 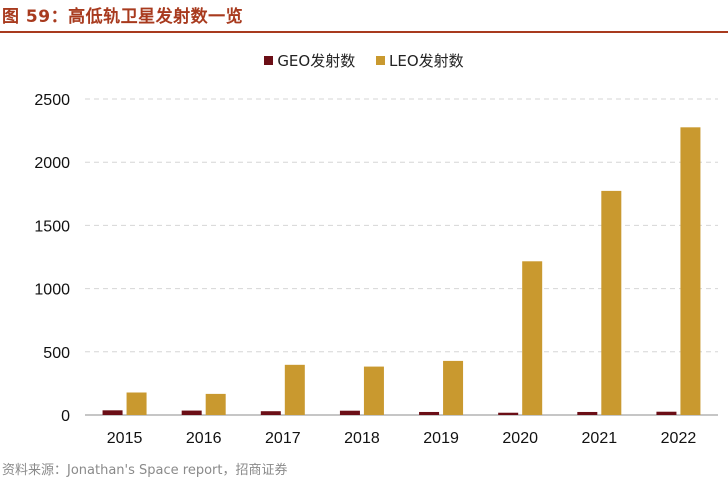 What do you see at coordinates (373, 390) in the screenshot?
I see `bar-leo-2018` at bounding box center [373, 390].